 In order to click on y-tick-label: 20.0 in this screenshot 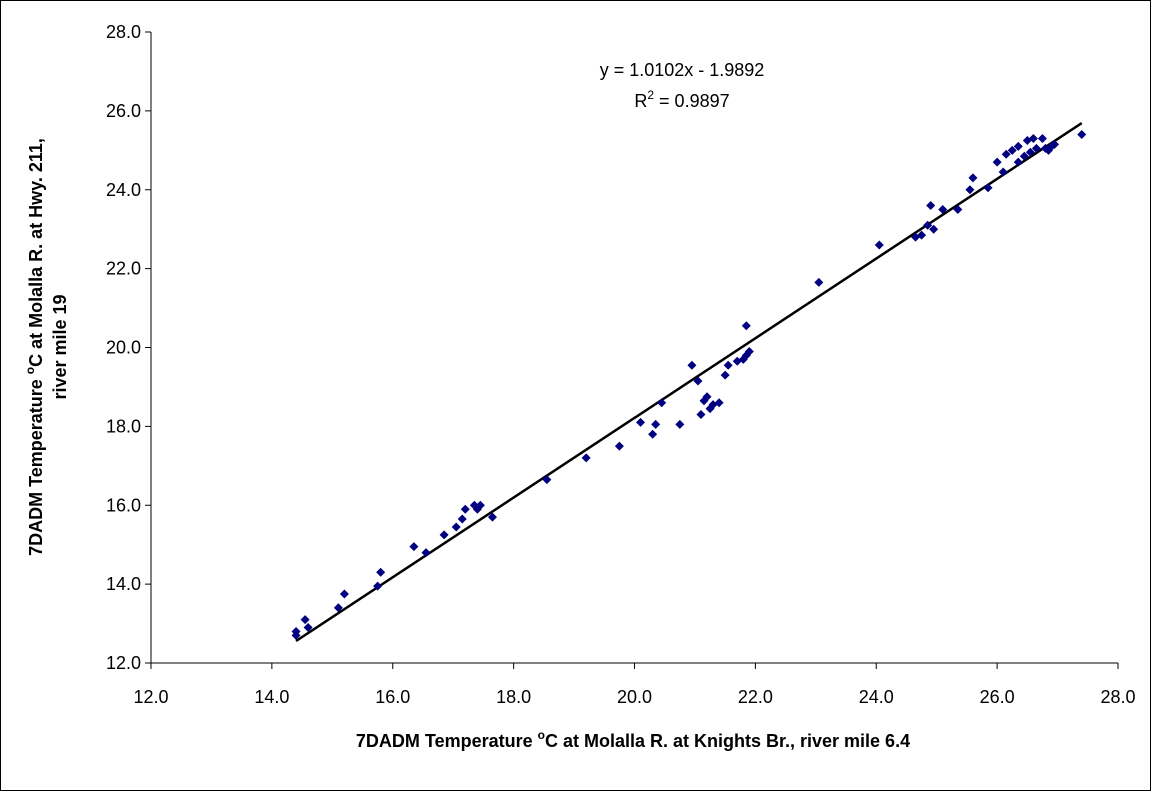, I will do `click(123, 348)`.